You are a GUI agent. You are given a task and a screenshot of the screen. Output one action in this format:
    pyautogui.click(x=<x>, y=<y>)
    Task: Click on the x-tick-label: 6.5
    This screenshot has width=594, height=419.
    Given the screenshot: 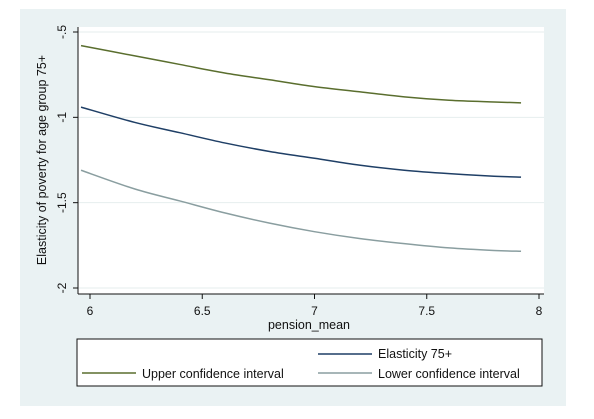 What is the action you would take?
    pyautogui.click(x=202, y=311)
    